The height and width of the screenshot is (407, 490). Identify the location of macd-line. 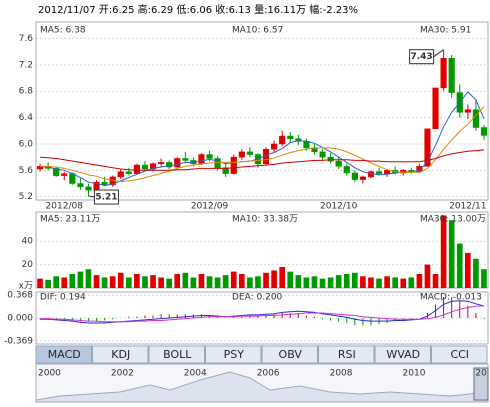
(262, 314).